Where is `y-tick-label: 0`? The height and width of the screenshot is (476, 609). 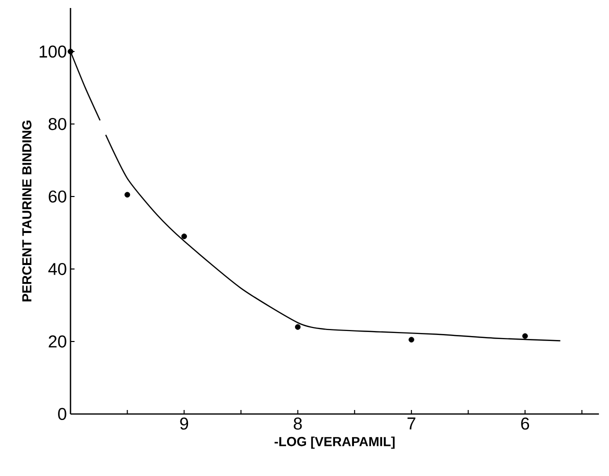
y-tick-label: 0 is located at coordinates (62, 414).